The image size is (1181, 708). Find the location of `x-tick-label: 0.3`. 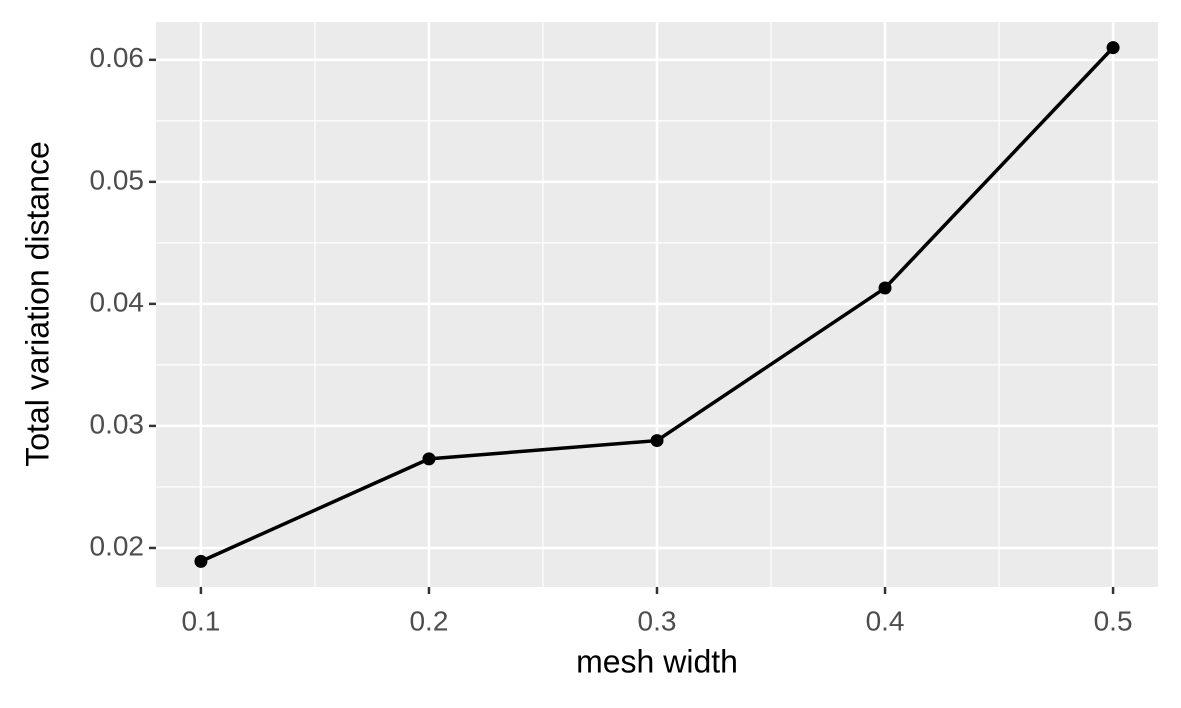

x-tick-label: 0.3 is located at coordinates (657, 620).